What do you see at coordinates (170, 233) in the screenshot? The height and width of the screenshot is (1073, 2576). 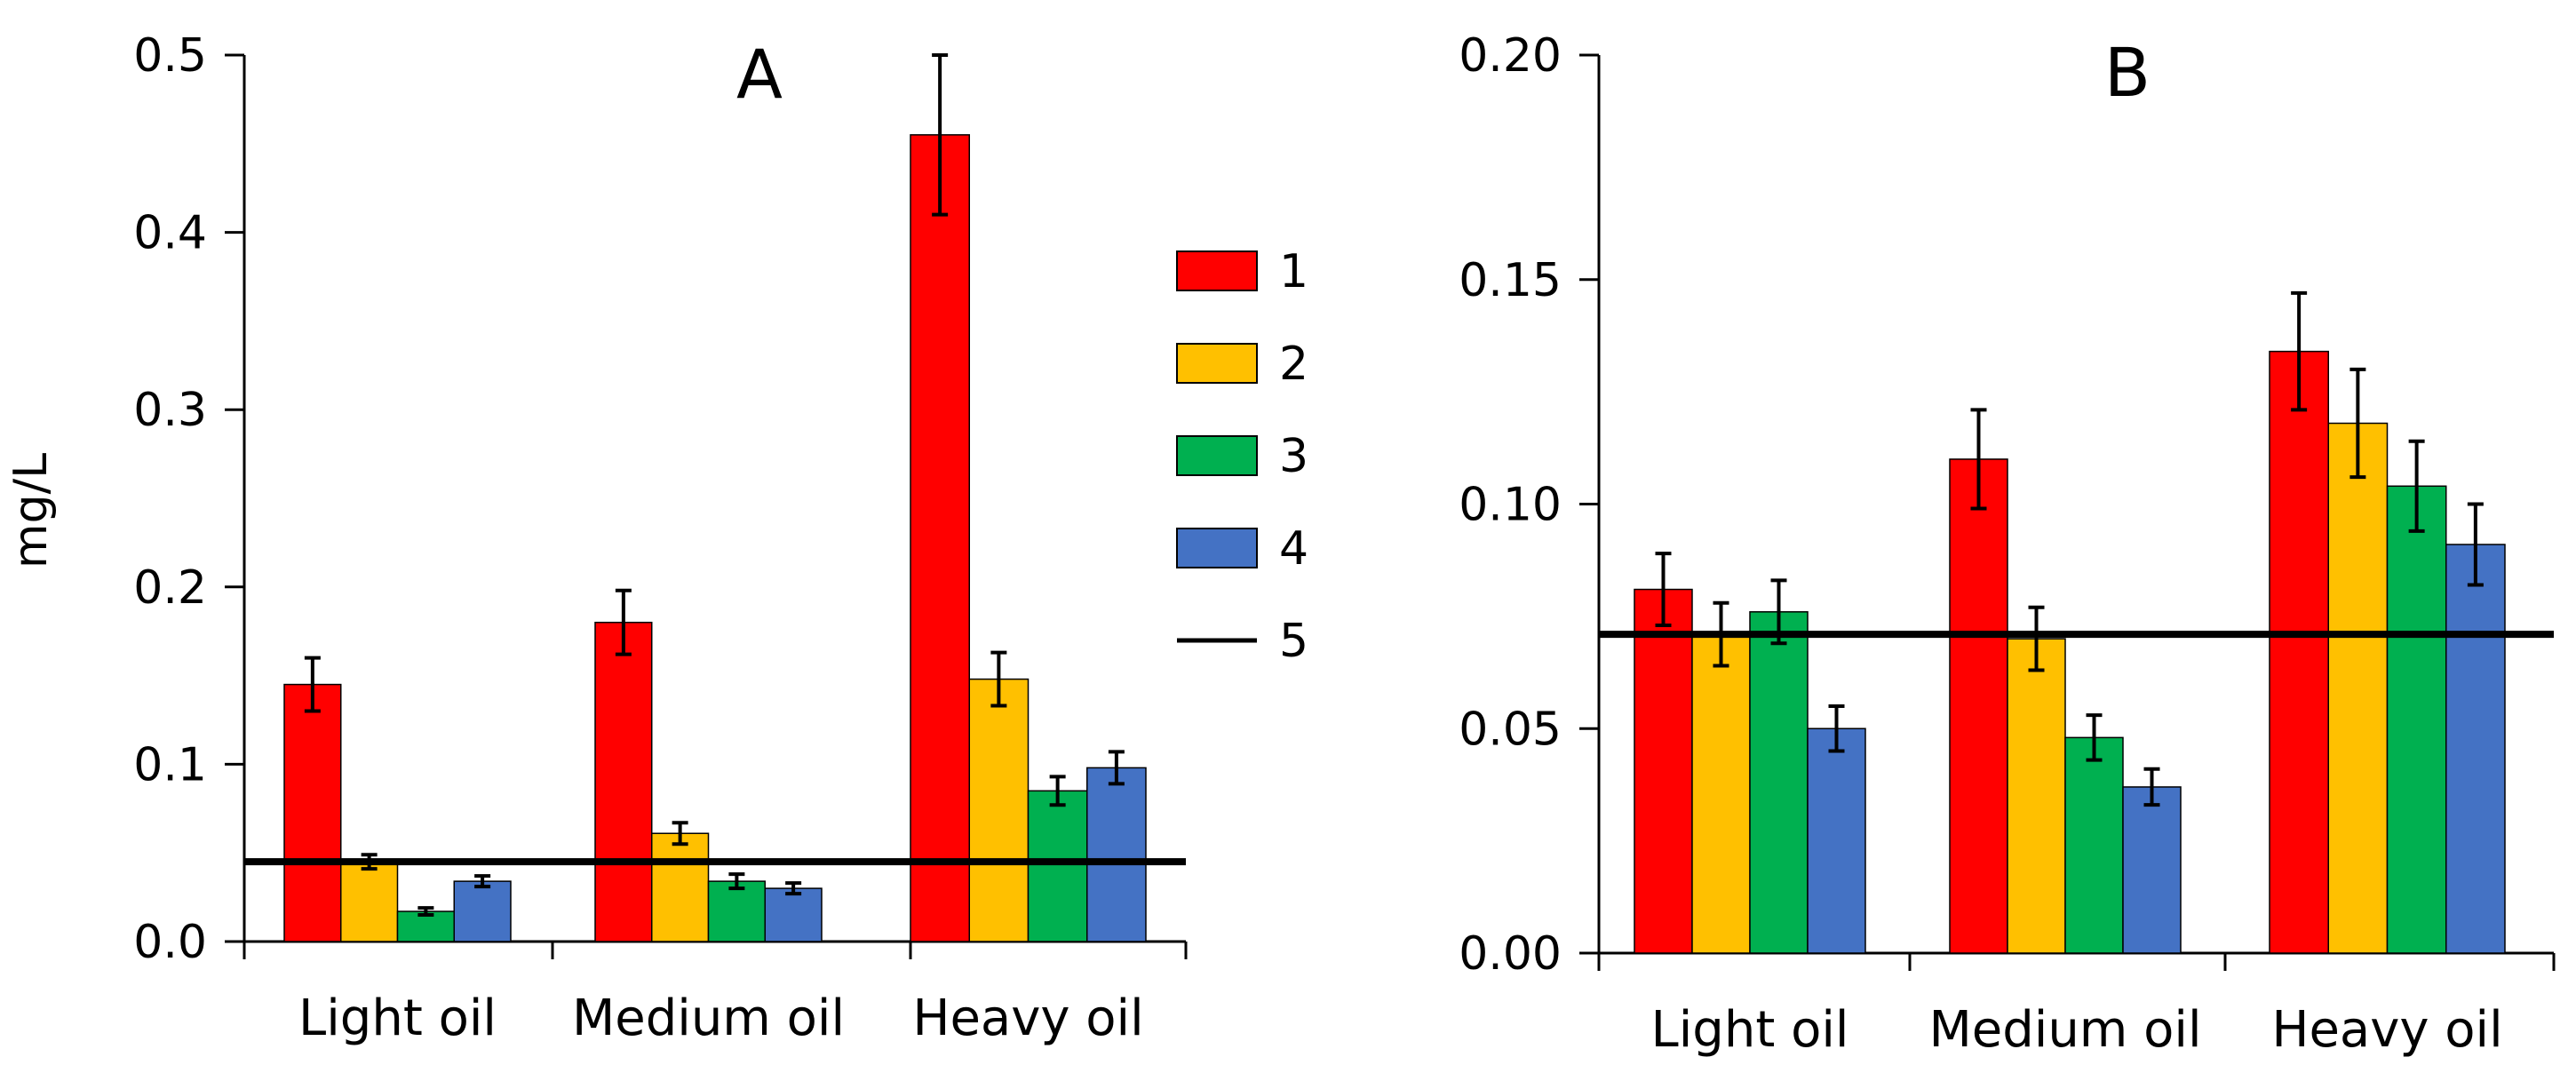 I see `panel-a-y-tick-label: 0.4` at bounding box center [170, 233].